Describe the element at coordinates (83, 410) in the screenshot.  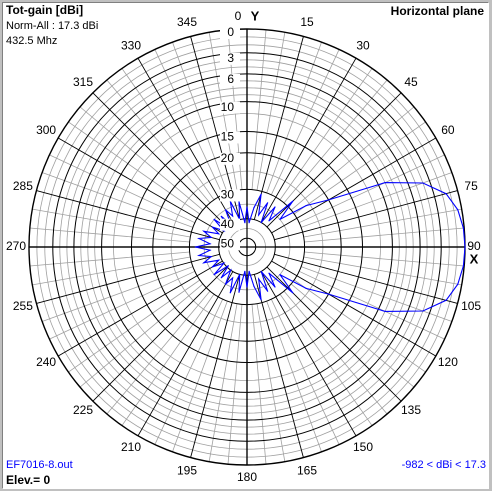
I see `angle-tick-label: 225` at that location.